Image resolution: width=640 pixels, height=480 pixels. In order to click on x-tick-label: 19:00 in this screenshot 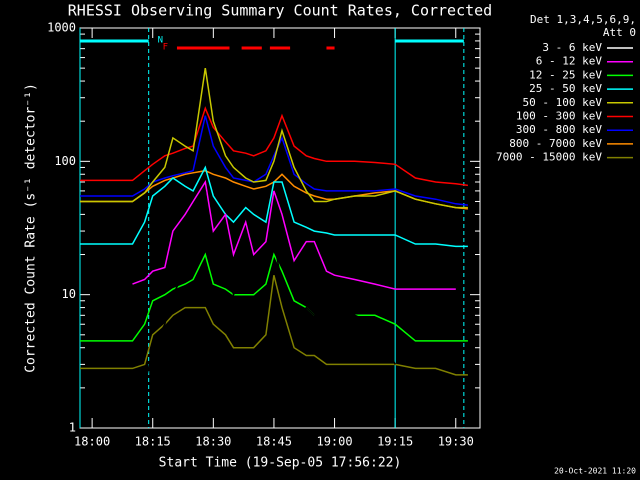, I will do `click(334, 442)`.